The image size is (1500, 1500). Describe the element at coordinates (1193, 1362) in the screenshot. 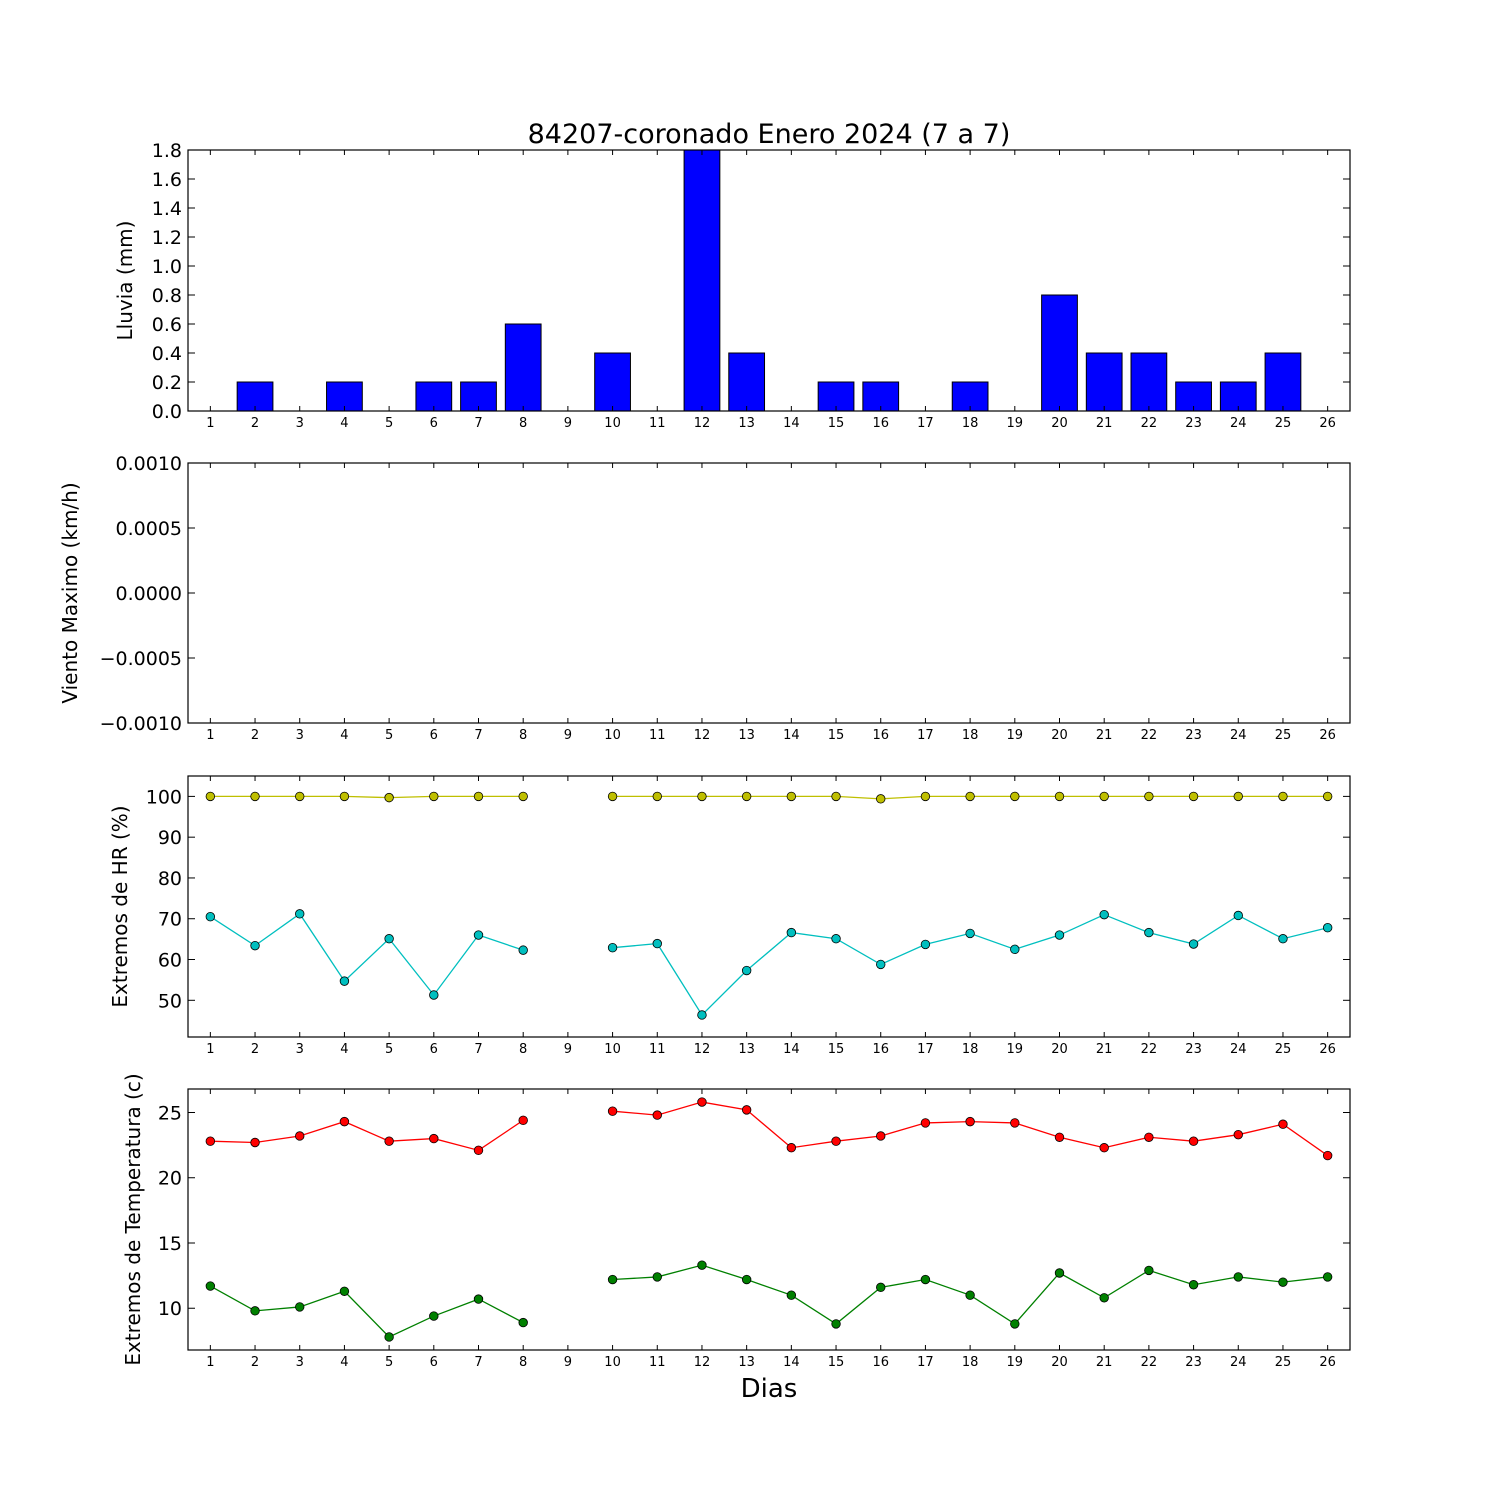

I see `temperature-xtick-label-23: 23` at that location.